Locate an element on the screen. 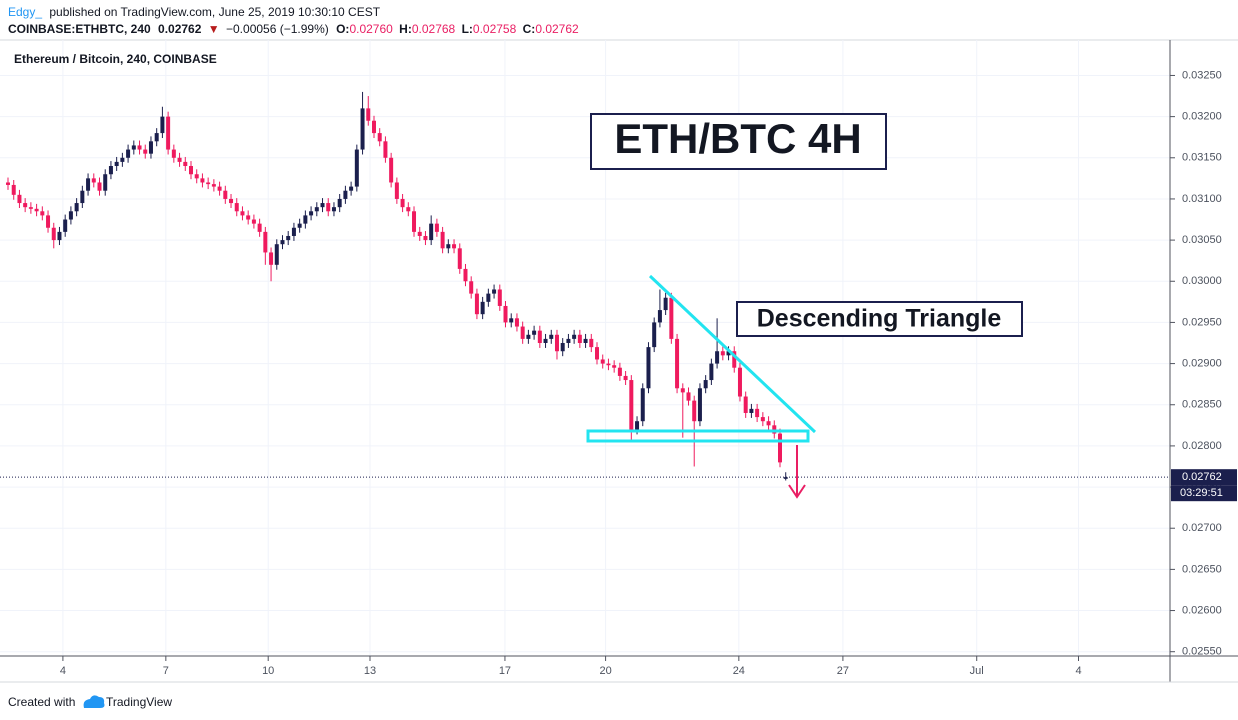 This screenshot has height=720, width=1238. l-label: L: is located at coordinates (467, 29).